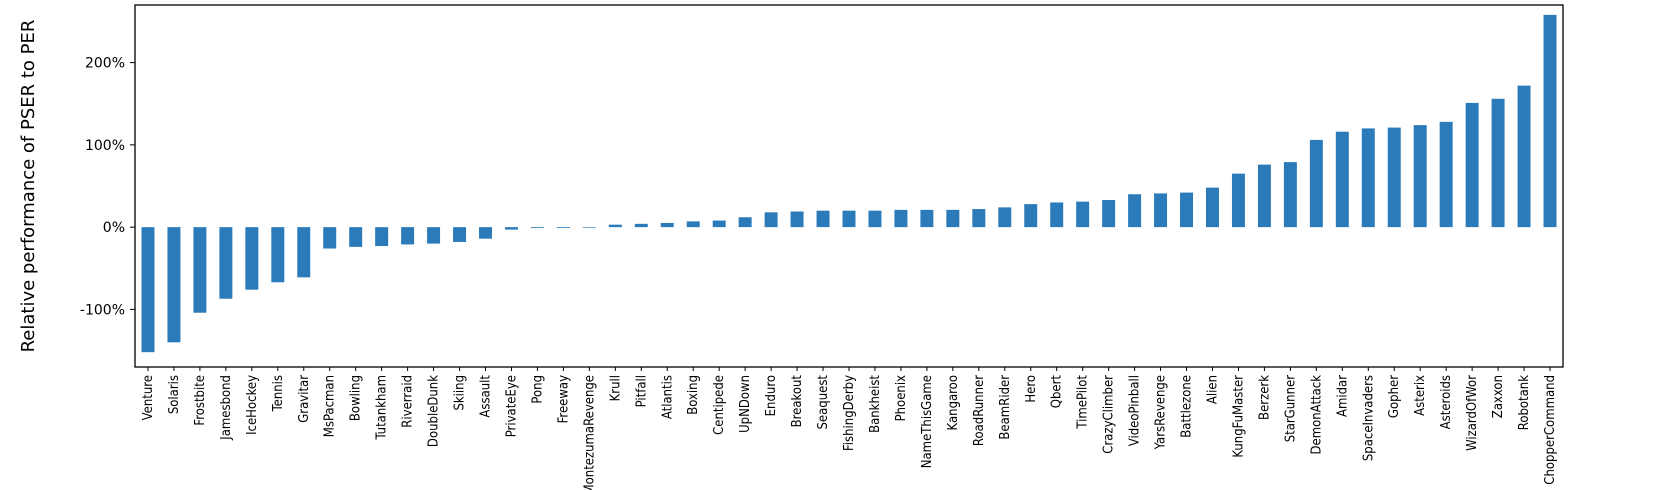 This screenshot has width=1660, height=490. Describe the element at coordinates (1550, 121) in the screenshot. I see `bar-choppercommand` at that location.